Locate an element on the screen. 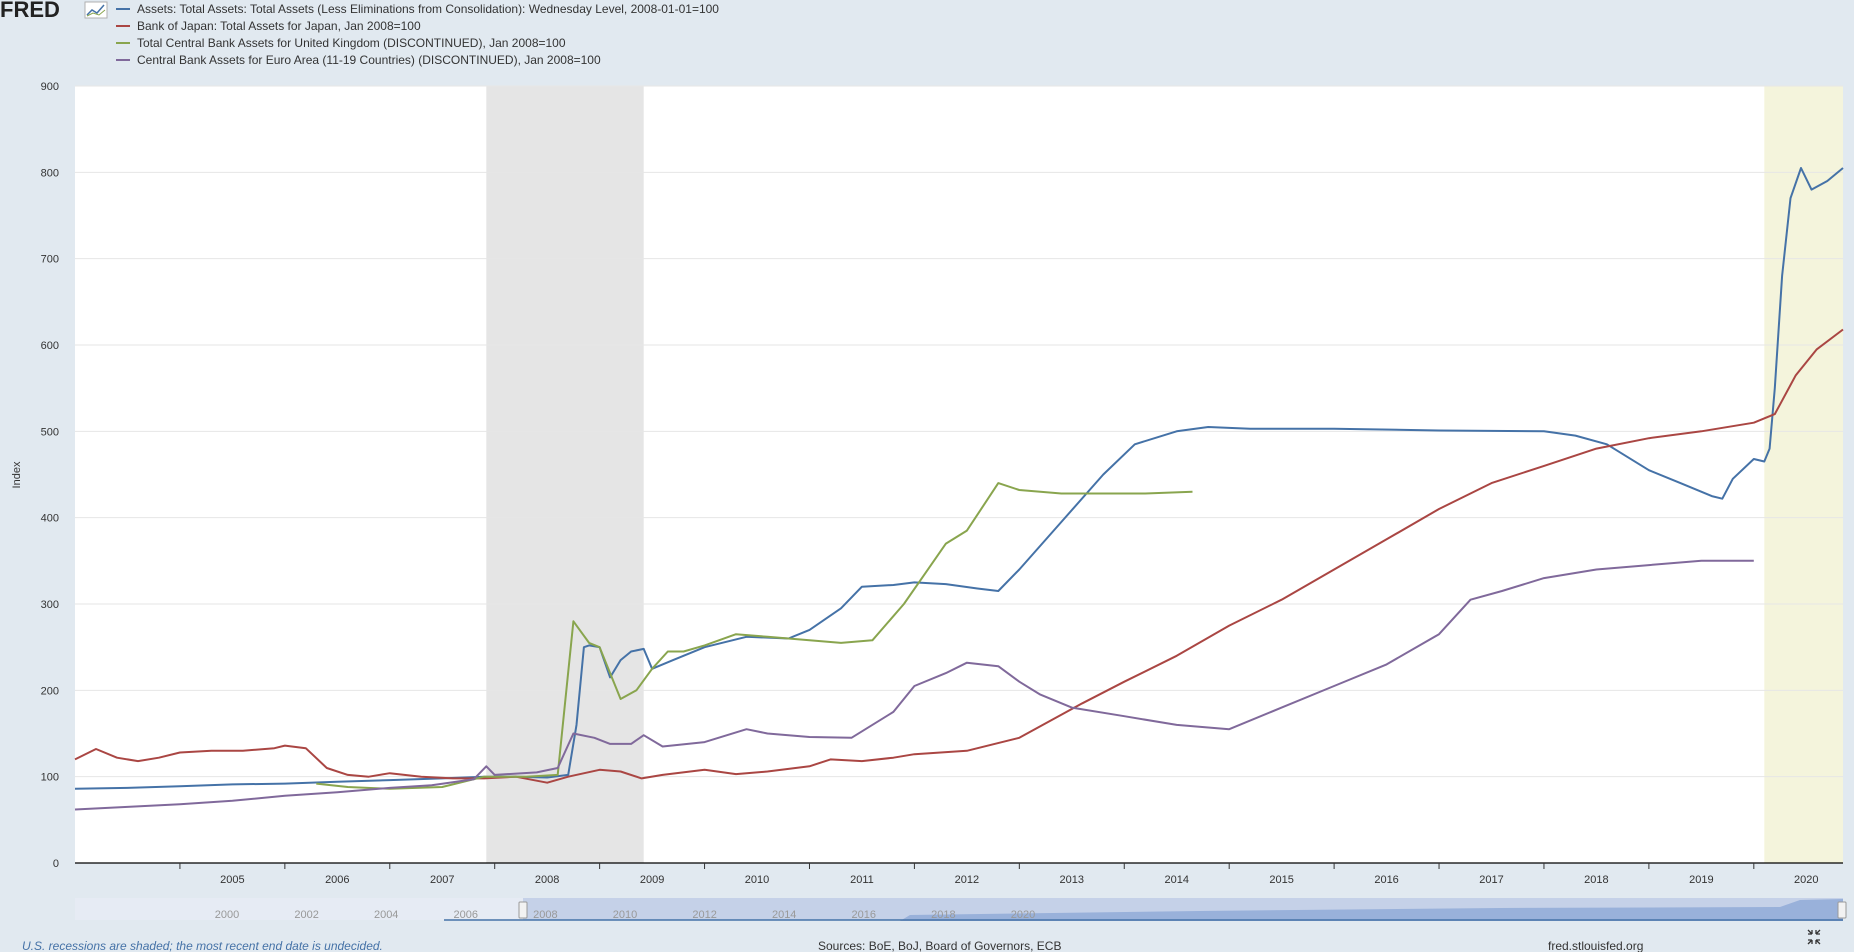 Image resolution: width=1854 pixels, height=952 pixels. navigator-label-2000: 2000 is located at coordinates (227, 915).